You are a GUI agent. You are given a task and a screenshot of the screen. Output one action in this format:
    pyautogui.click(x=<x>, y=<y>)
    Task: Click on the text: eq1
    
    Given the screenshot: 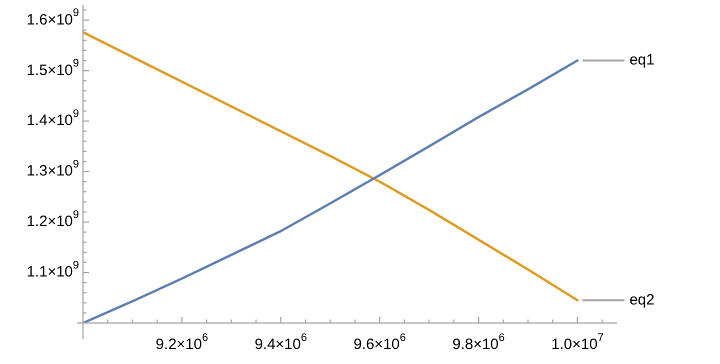 What is the action you would take?
    pyautogui.click(x=641, y=60)
    